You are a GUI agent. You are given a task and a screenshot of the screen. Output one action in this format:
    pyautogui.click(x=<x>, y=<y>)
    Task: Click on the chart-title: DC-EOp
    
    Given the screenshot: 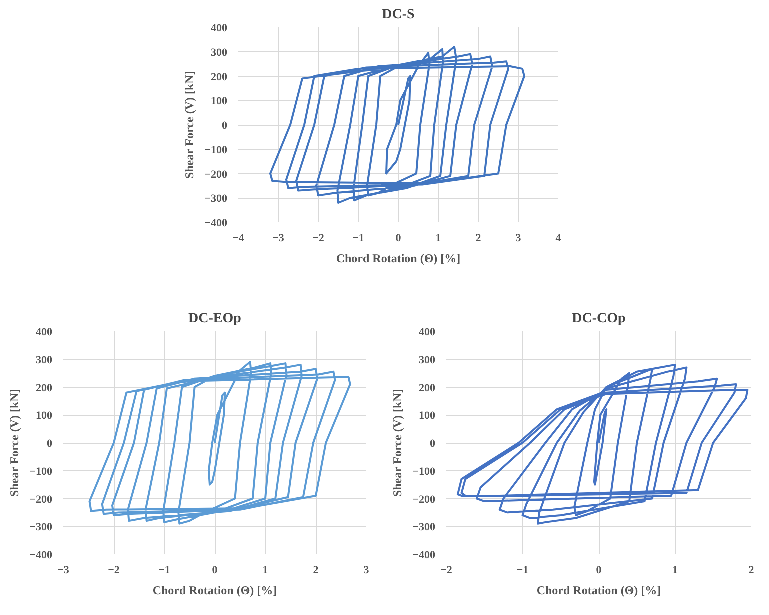 What is the action you would take?
    pyautogui.click(x=215, y=319)
    